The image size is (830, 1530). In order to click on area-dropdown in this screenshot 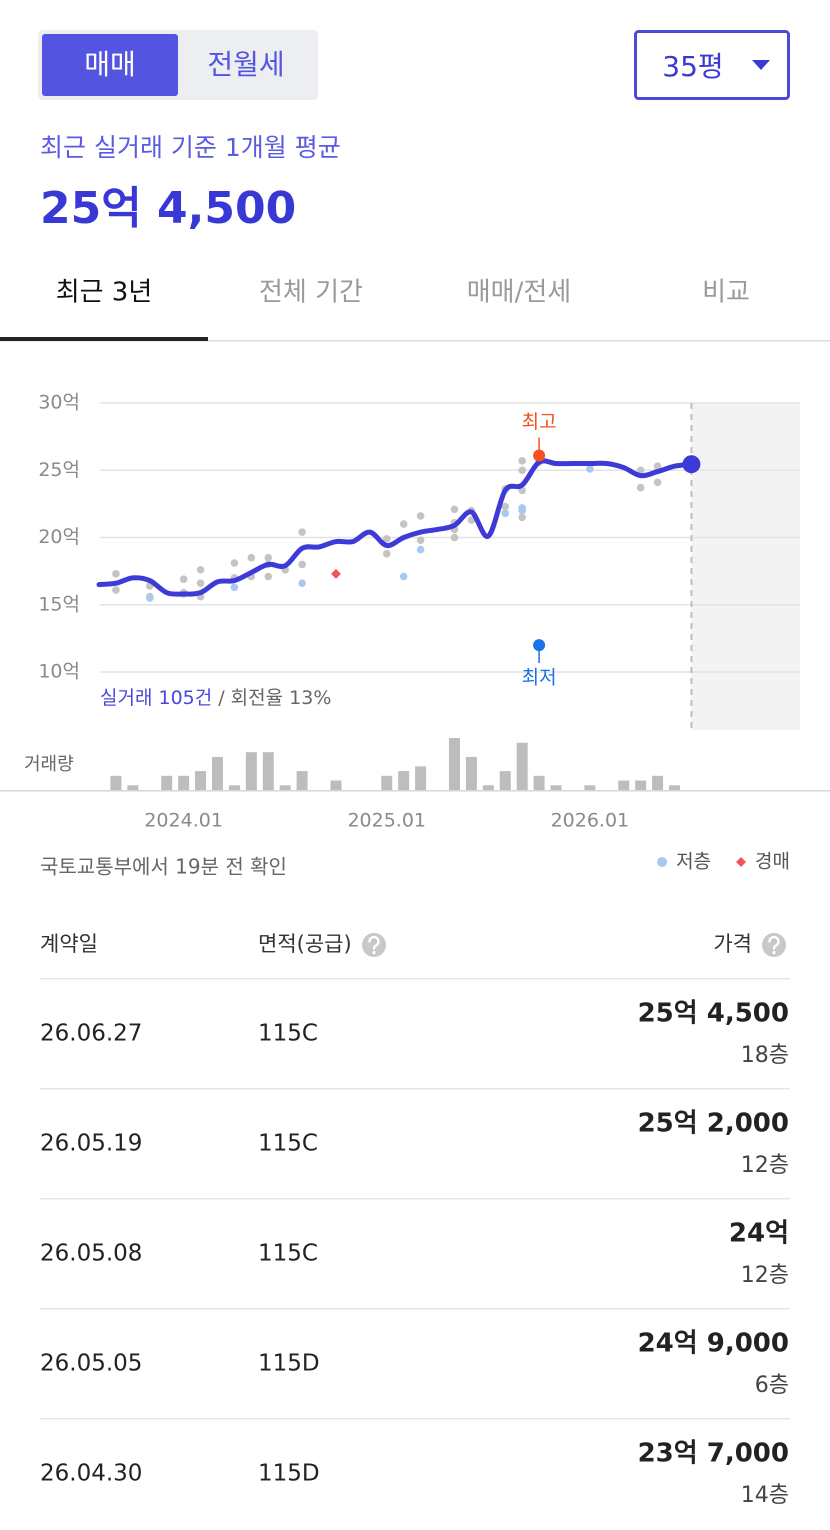, I will do `click(712, 65)`.